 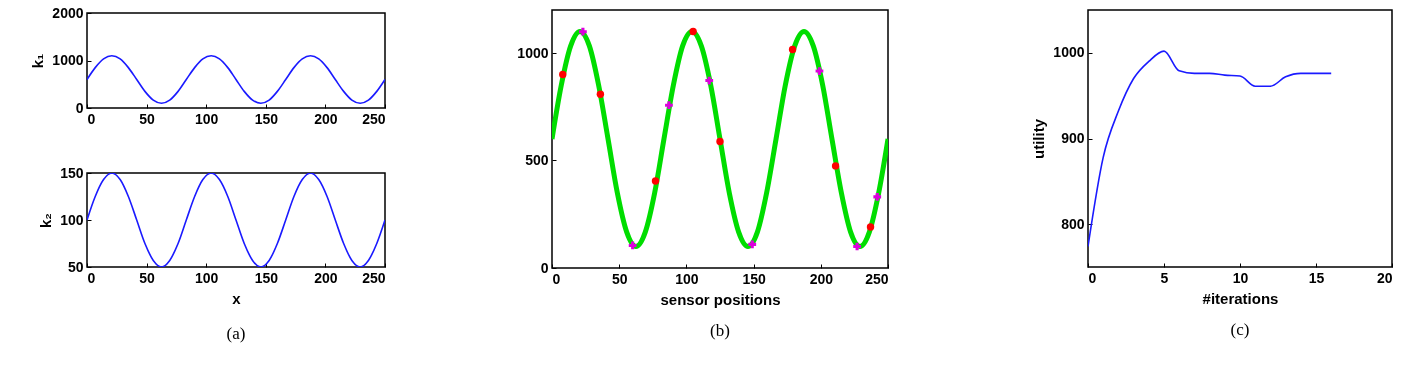 I want to click on y-axis-title: k₁, so click(x=38, y=61).